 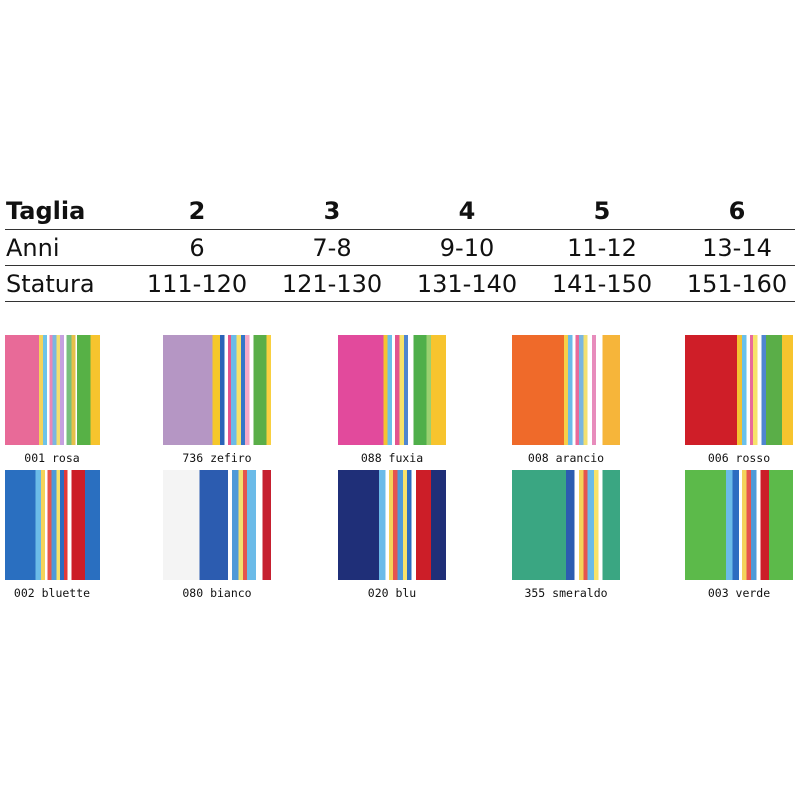 I want to click on table-cell: Statura, so click(x=50, y=284).